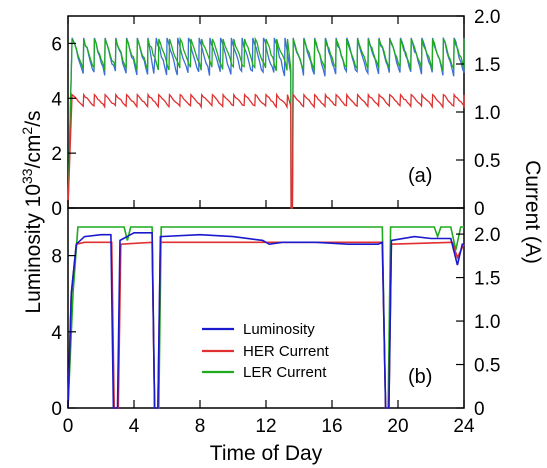 This screenshot has height=468, width=547. Describe the element at coordinates (265, 426) in the screenshot. I see `x-tick-label-12: 12` at that location.